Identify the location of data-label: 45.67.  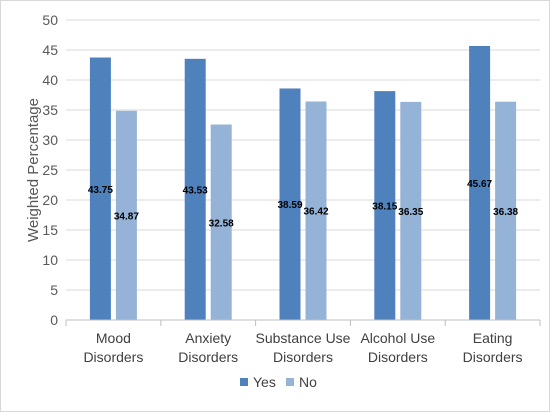
(479, 184).